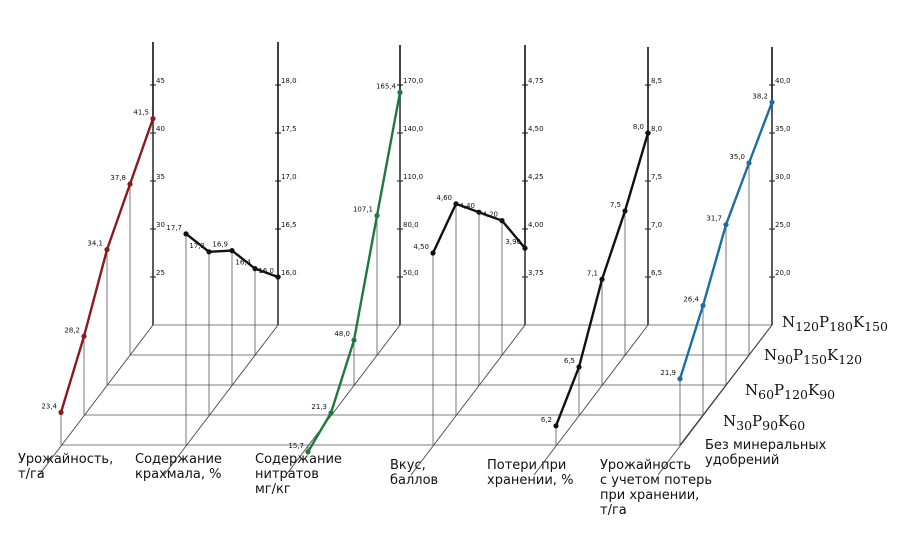  What do you see at coordinates (536, 273) in the screenshot?
I see `tick-label: 3,75` at bounding box center [536, 273].